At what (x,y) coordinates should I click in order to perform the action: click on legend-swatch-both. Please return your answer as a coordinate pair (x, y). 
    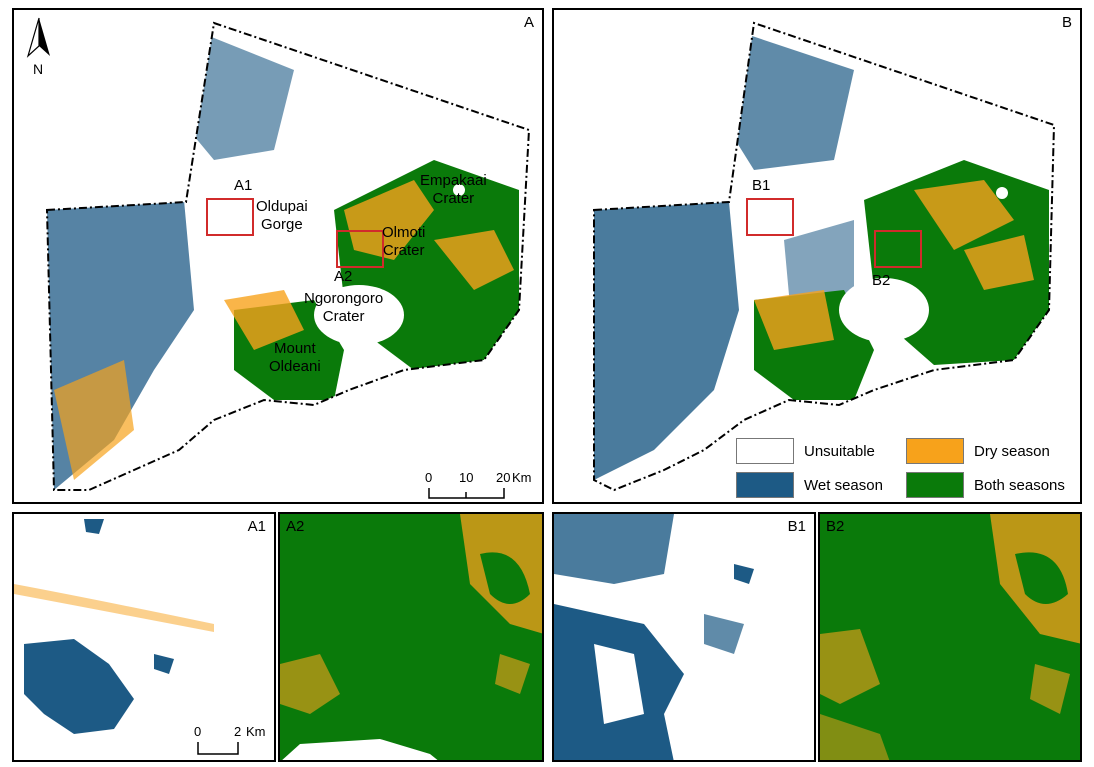
    Looking at the image, I should click on (935, 485).